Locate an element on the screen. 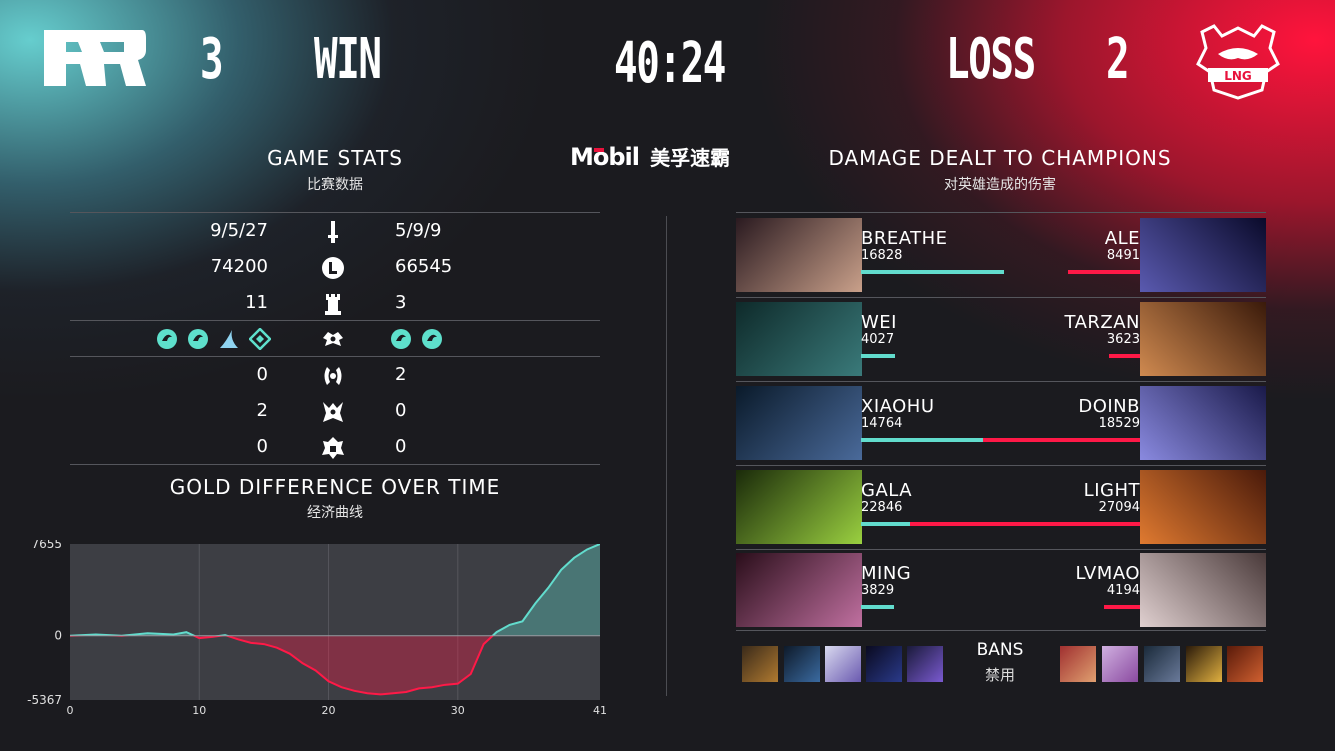  blue-player-name: WEI is located at coordinates (879, 322).